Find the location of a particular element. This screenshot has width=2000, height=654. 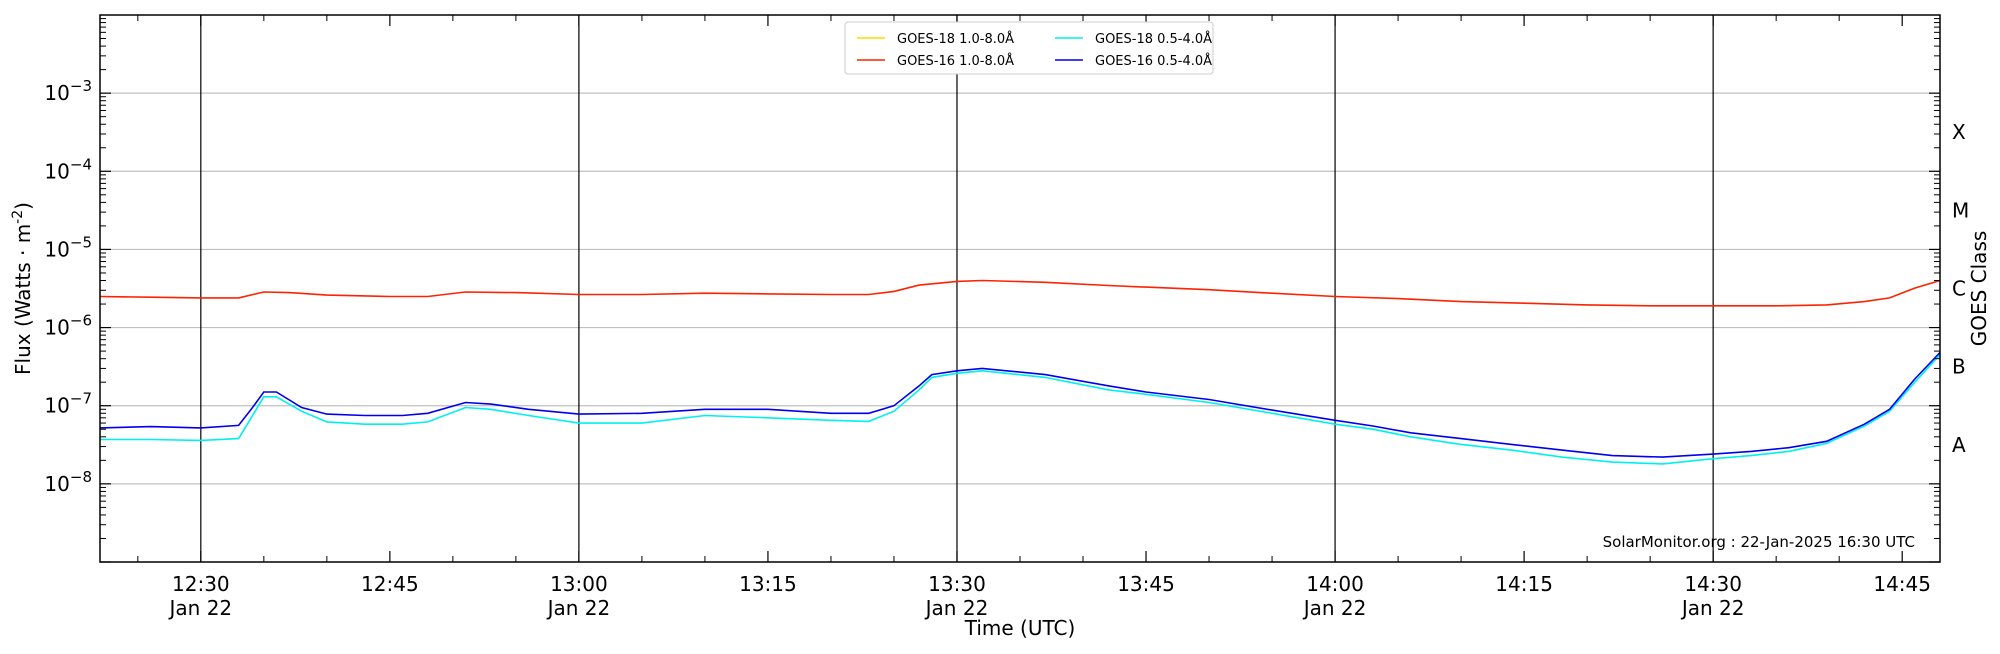

y-tick-labels: 10⁻⁸ 10⁻⁷ 10⁻⁶ 10⁻⁵ 10⁻⁴ 10⁻³ is located at coordinates (68, 286).